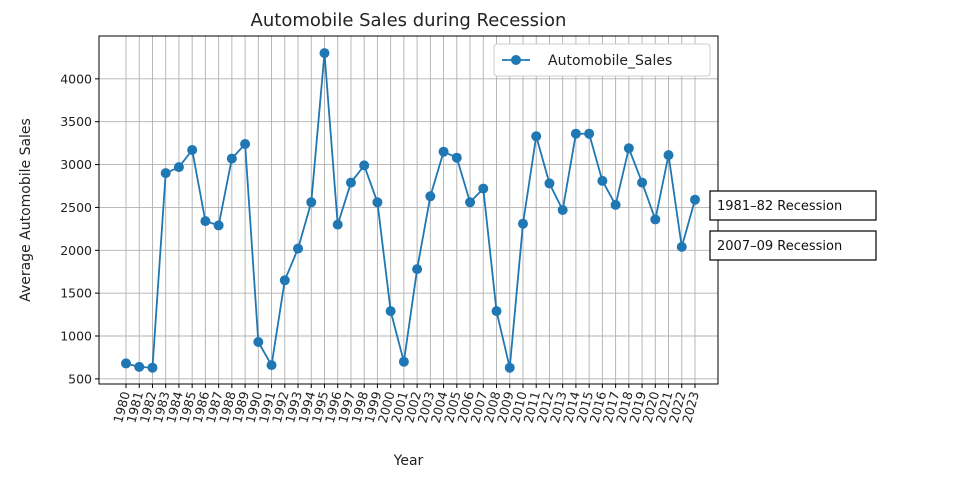 The width and height of the screenshot is (963, 492). Describe the element at coordinates (76, 164) in the screenshot. I see `y-tick-label: 3000` at that location.